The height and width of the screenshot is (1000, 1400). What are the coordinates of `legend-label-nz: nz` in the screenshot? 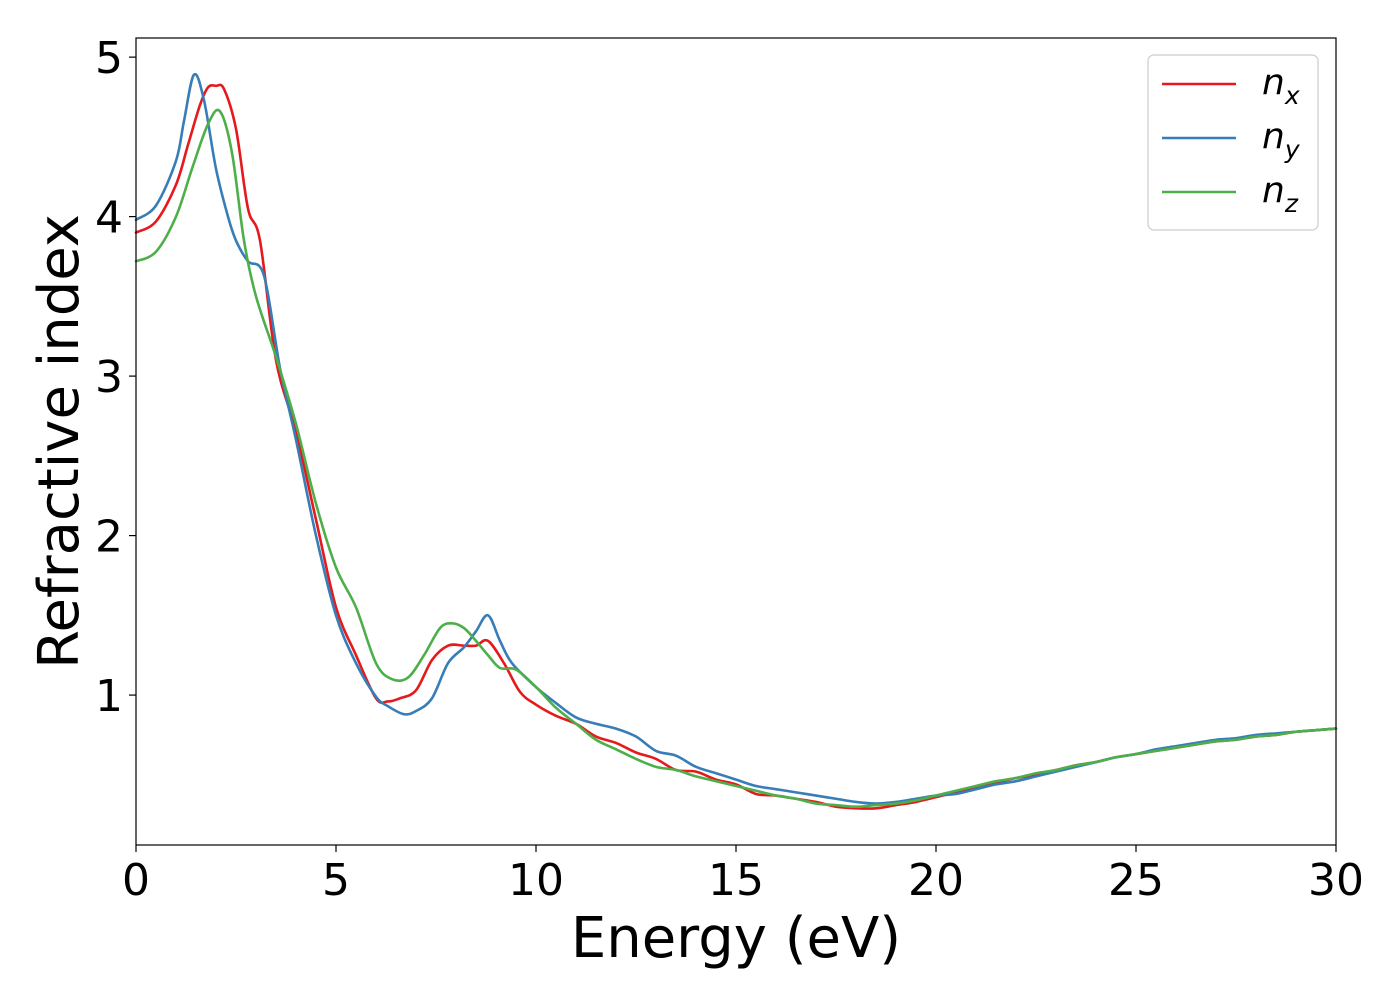 It's located at (1280, 194).